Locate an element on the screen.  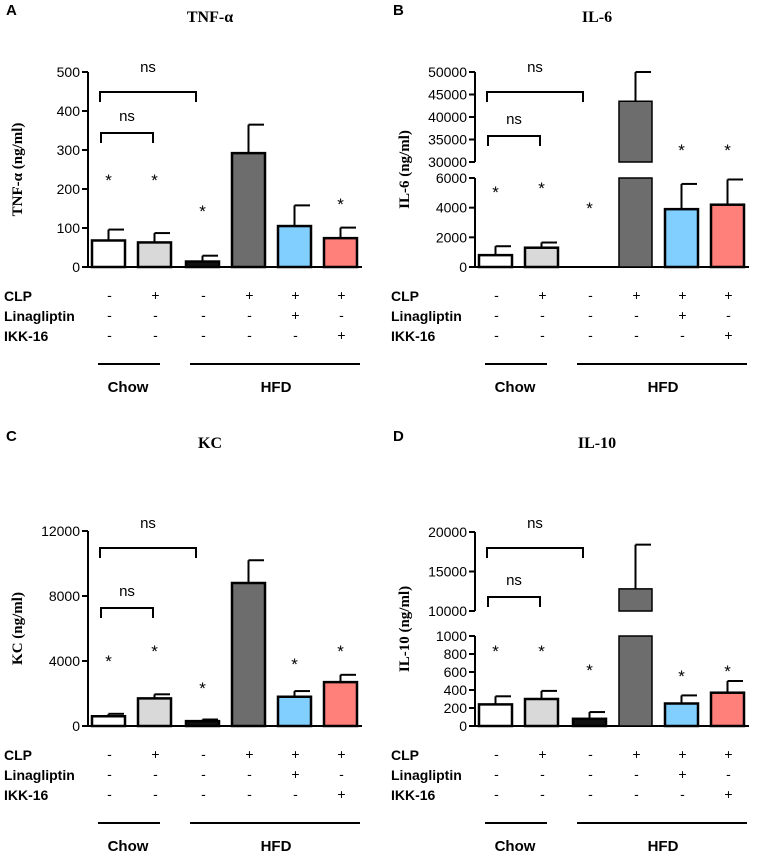
panel-letter: C is located at coordinates (11, 436).